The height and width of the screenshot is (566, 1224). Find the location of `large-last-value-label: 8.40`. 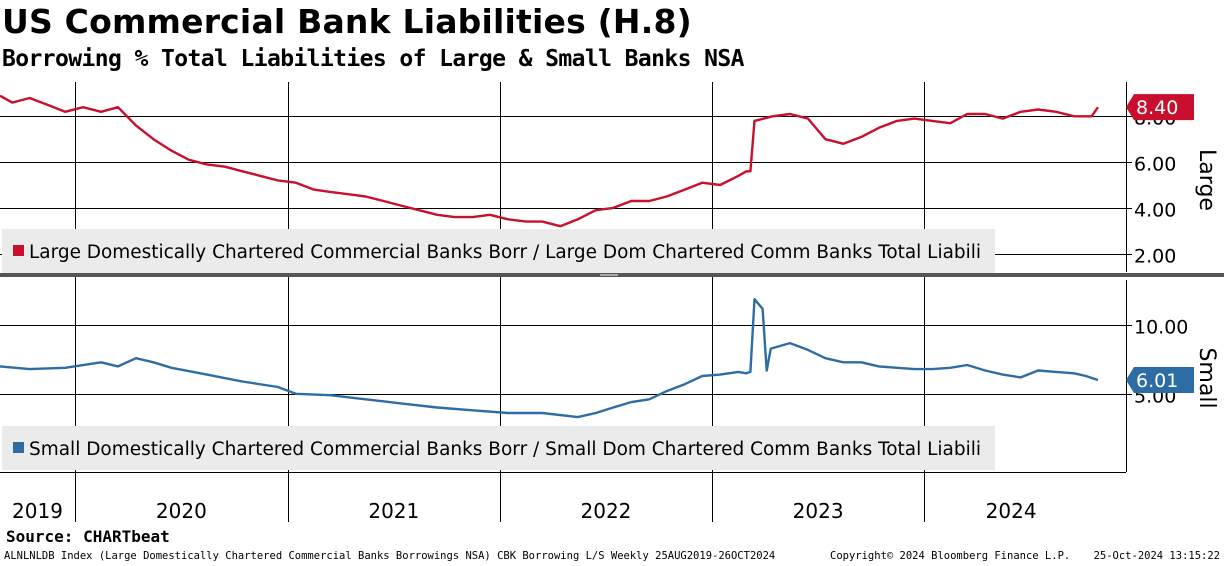

large-last-value-label: 8.40 is located at coordinates (1157, 108).